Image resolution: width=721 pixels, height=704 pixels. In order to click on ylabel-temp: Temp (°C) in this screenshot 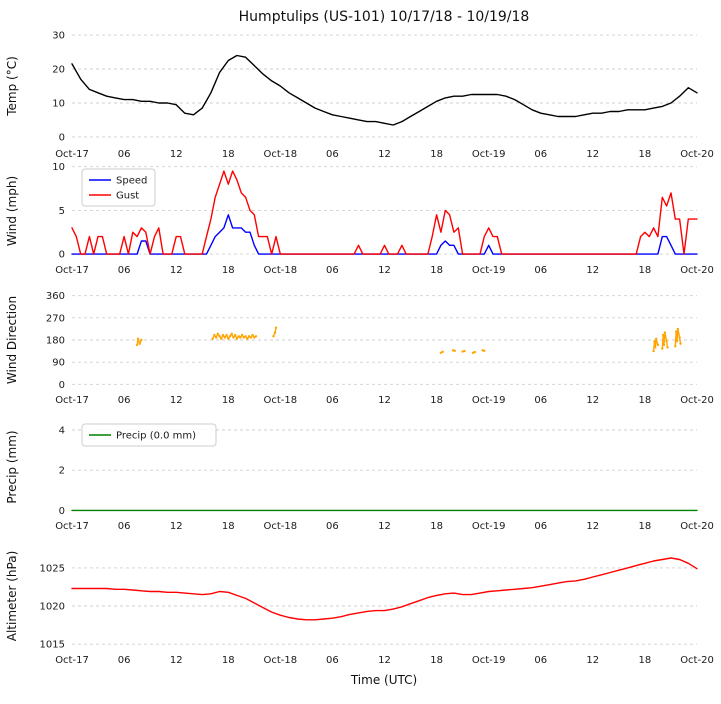, I will do `click(12, 86)`.